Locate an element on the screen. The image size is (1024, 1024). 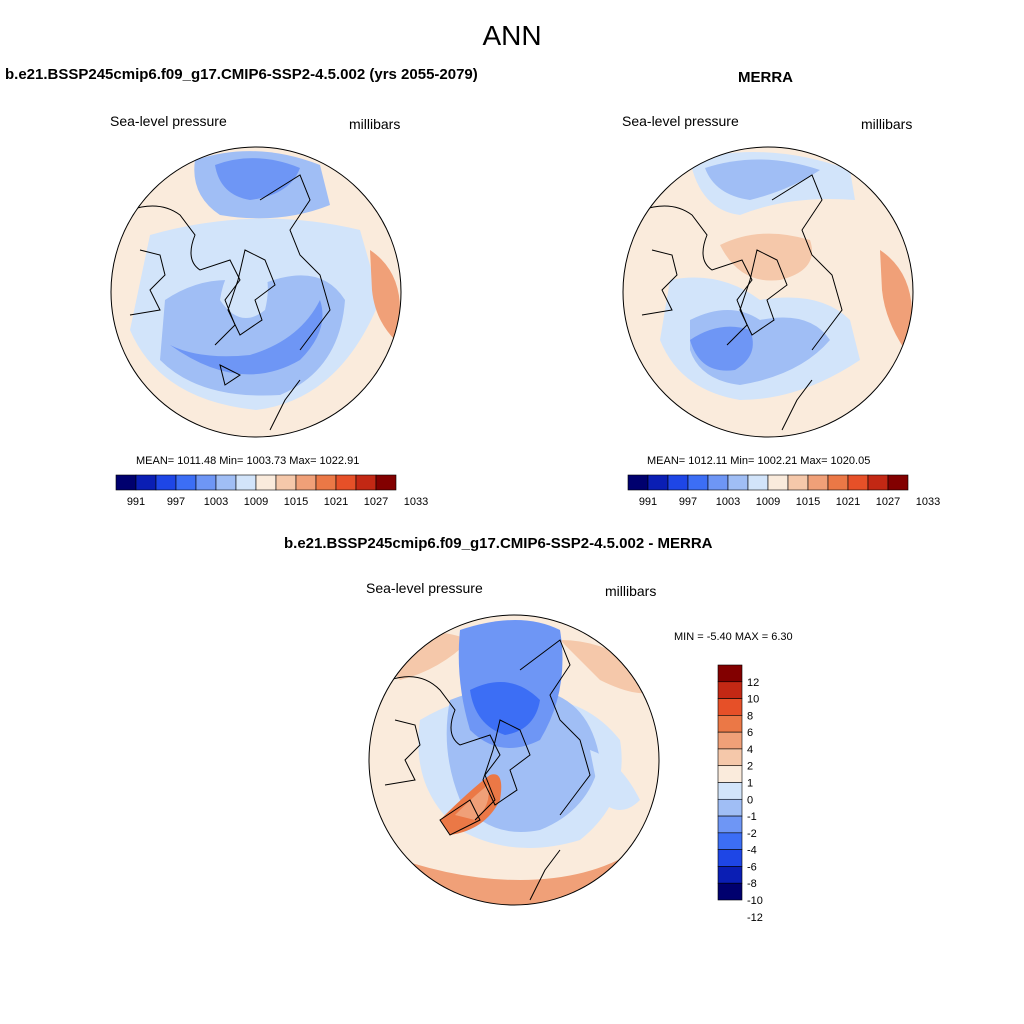
model-colorbar-tick-label: 1015 is located at coordinates (296, 502).